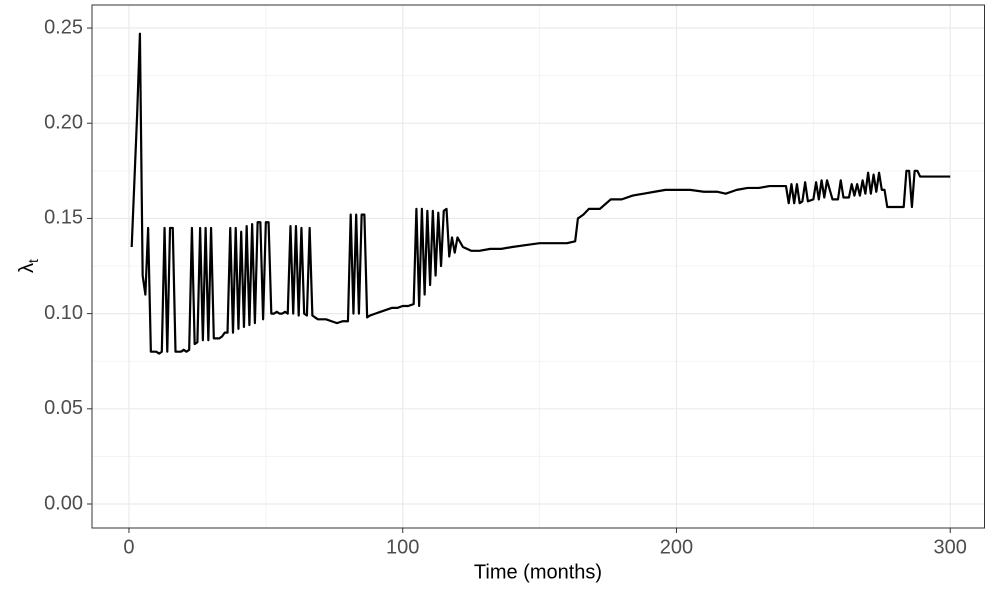  What do you see at coordinates (402, 547) in the screenshot?
I see `x-tick-label: 100` at bounding box center [402, 547].